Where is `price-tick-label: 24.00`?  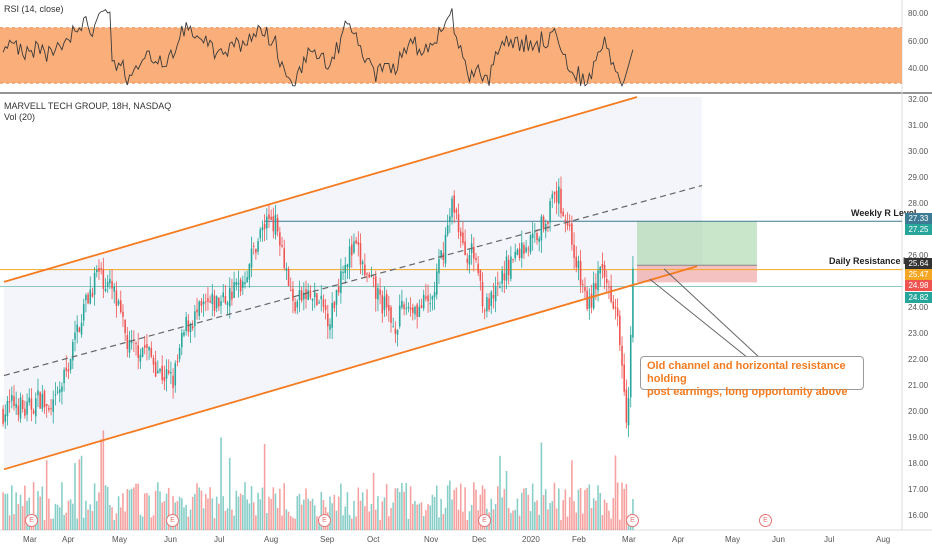
price-tick-label: 24.00 is located at coordinates (918, 307).